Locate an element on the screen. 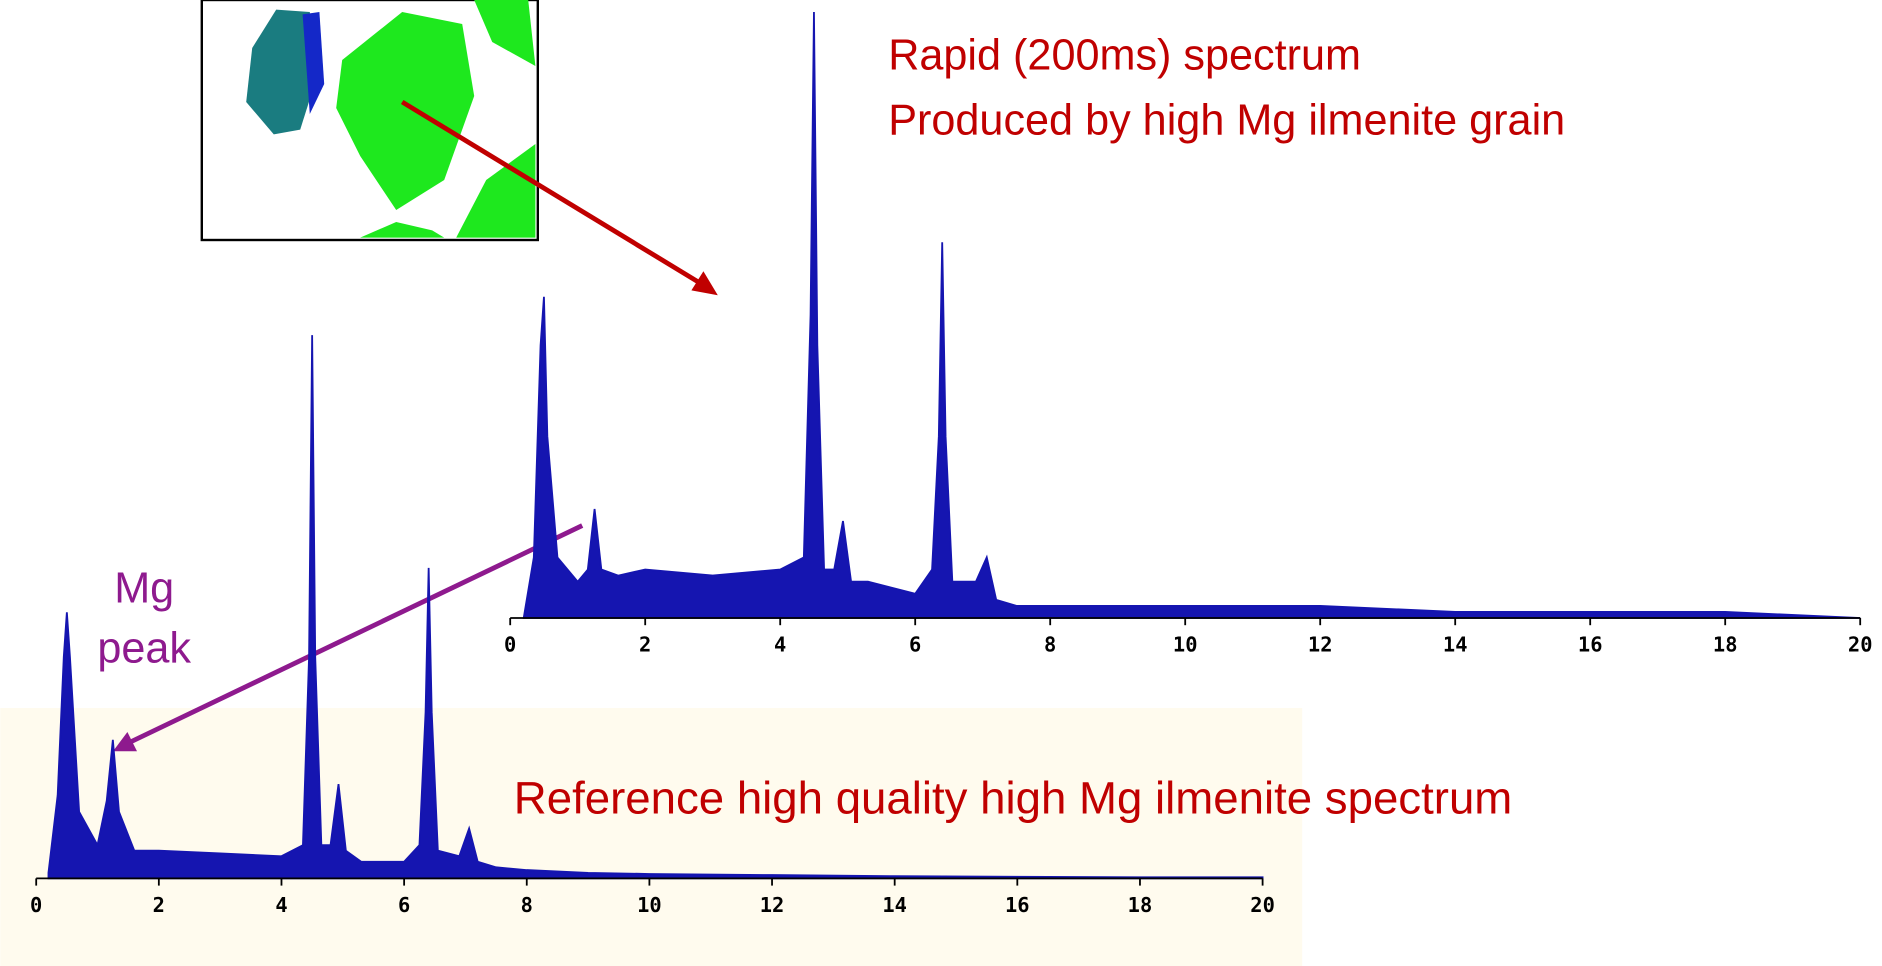 The image size is (1882, 966). grain-inset is located at coordinates (369, 121).